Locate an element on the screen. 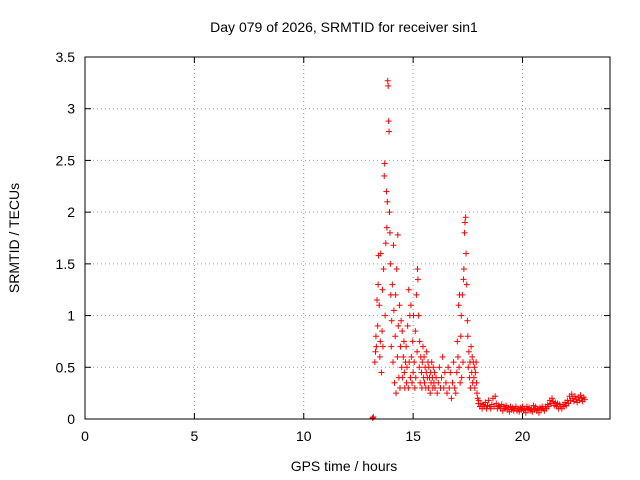  y-axis-label: SRMTID / TECUs is located at coordinates (14, 238).